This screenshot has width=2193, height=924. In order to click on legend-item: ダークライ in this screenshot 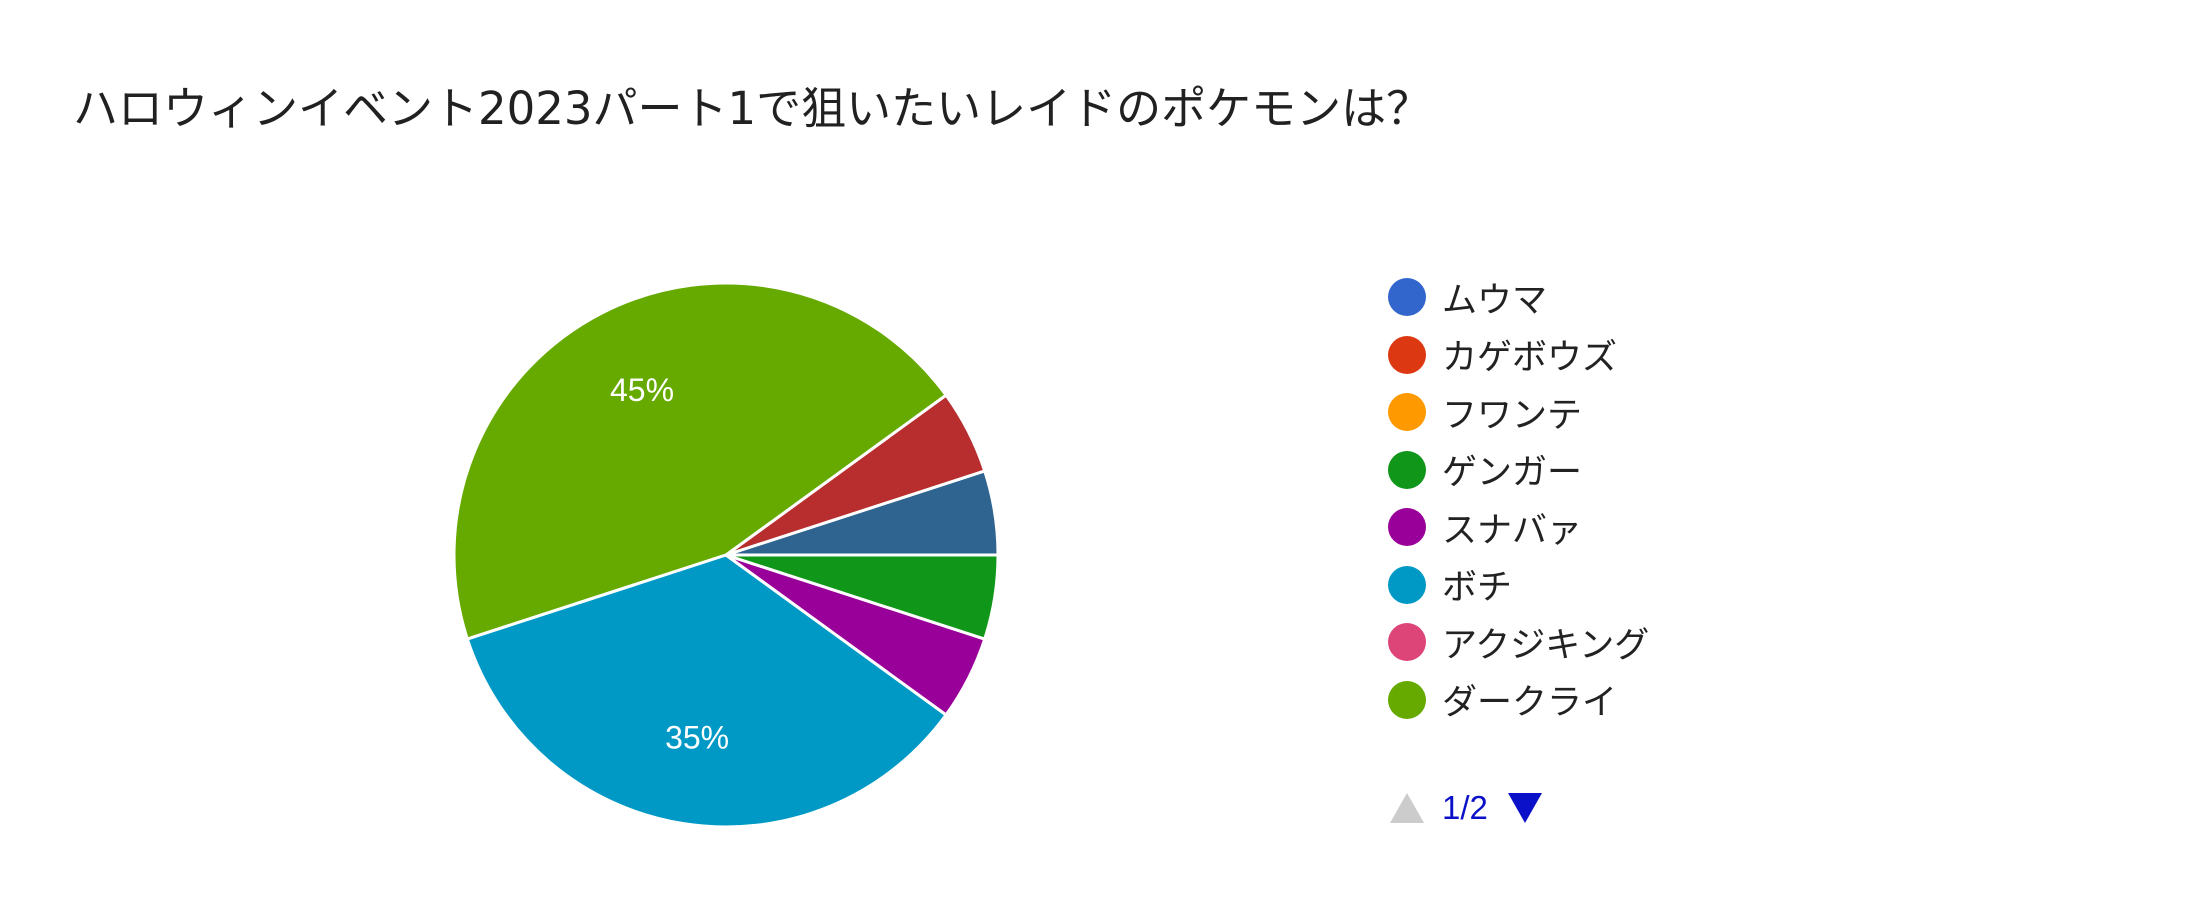, I will do `click(1588, 700)`.